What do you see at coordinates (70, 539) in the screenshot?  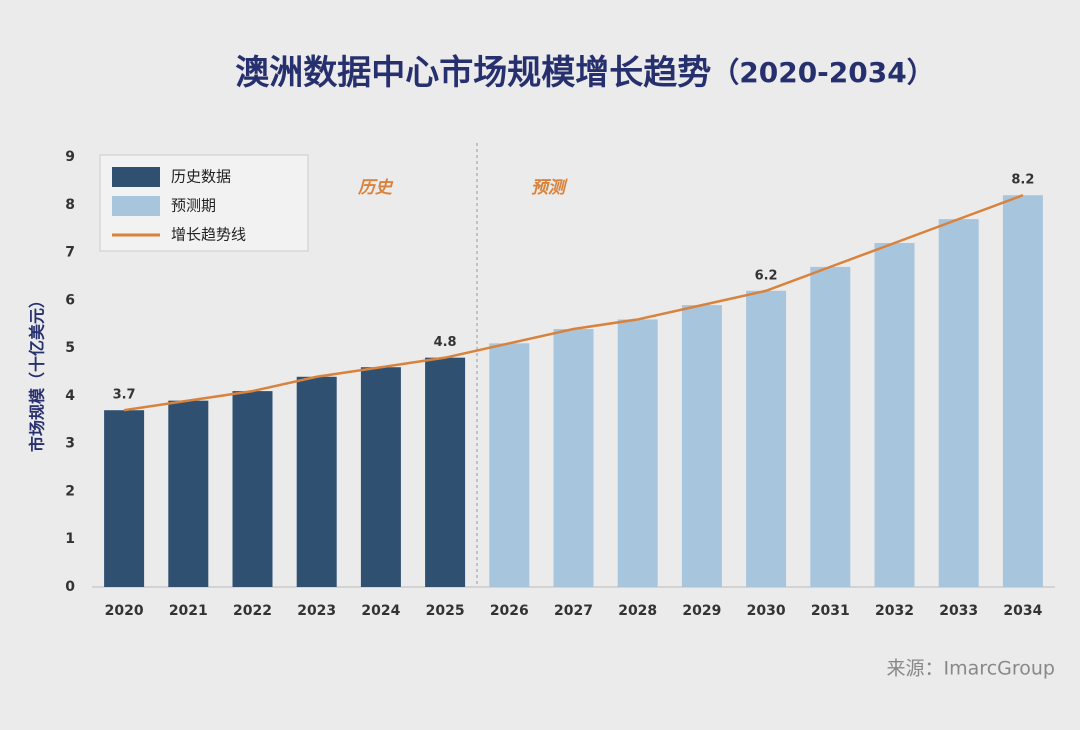 I see `y-tick-label: 1` at bounding box center [70, 539].